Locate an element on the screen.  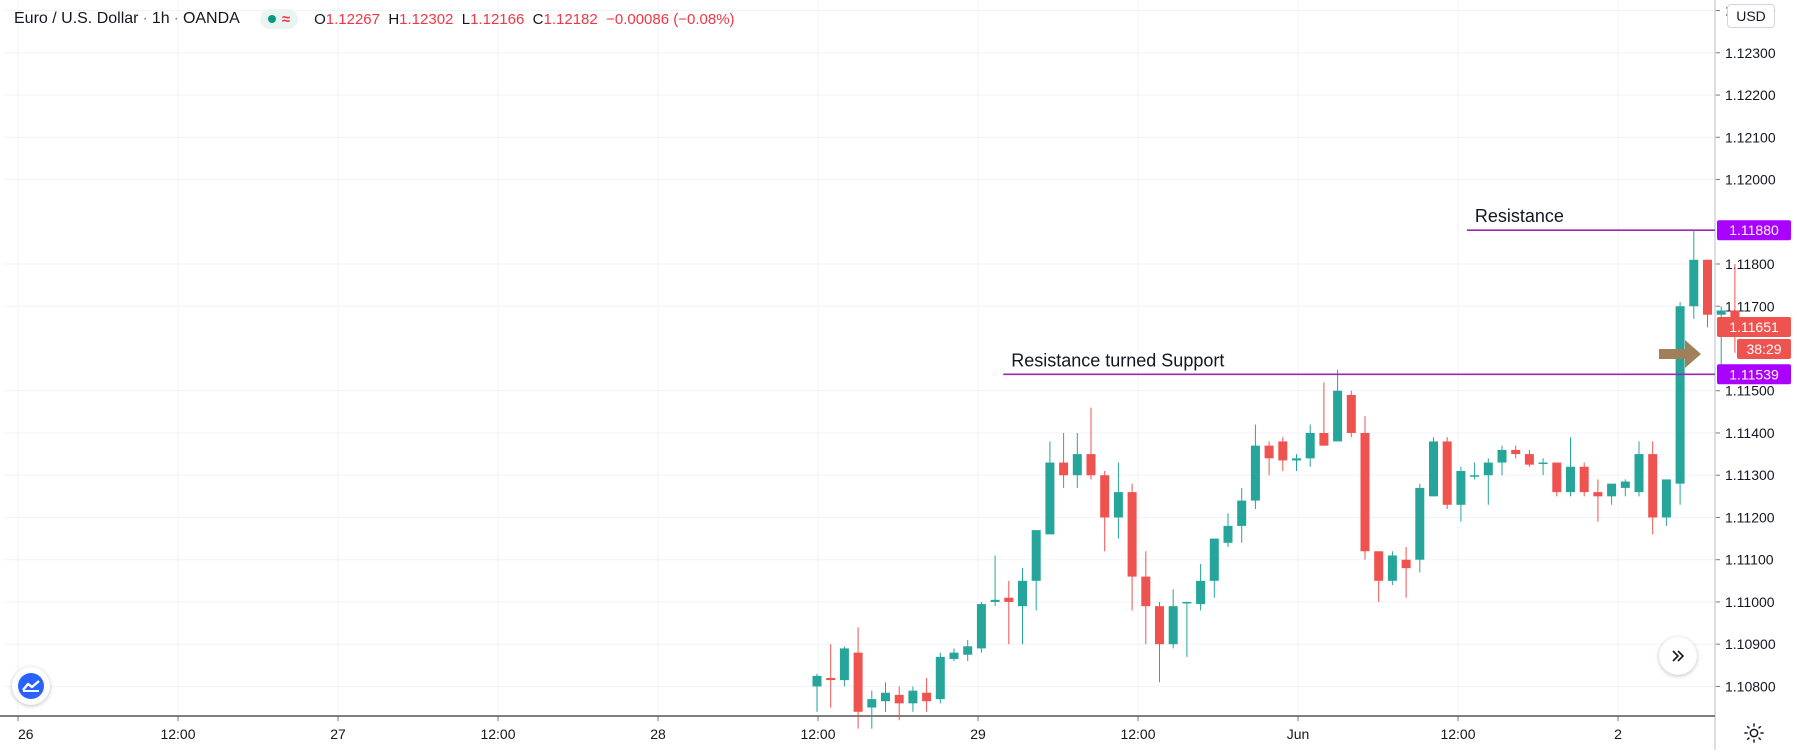
time-axis-label: Jun is located at coordinates (1298, 734).